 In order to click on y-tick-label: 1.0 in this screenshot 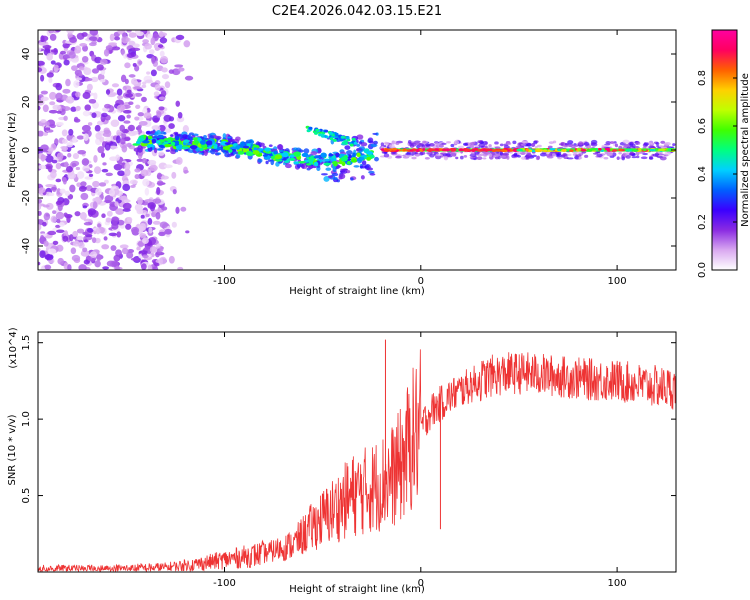, I will do `click(26, 419)`.